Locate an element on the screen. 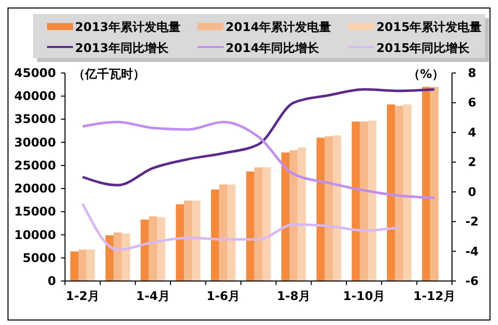  y2-tick-label: -2 is located at coordinates (472, 221).